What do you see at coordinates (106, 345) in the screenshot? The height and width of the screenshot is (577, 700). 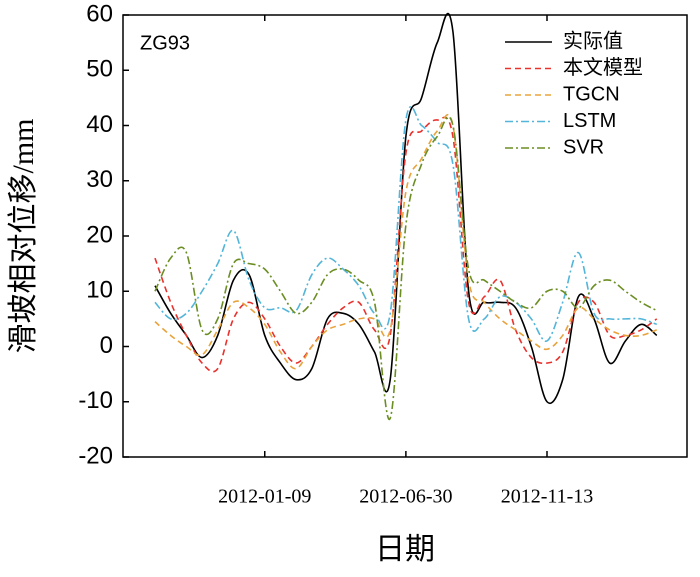 I see `y-tick-label: 0` at bounding box center [106, 345].